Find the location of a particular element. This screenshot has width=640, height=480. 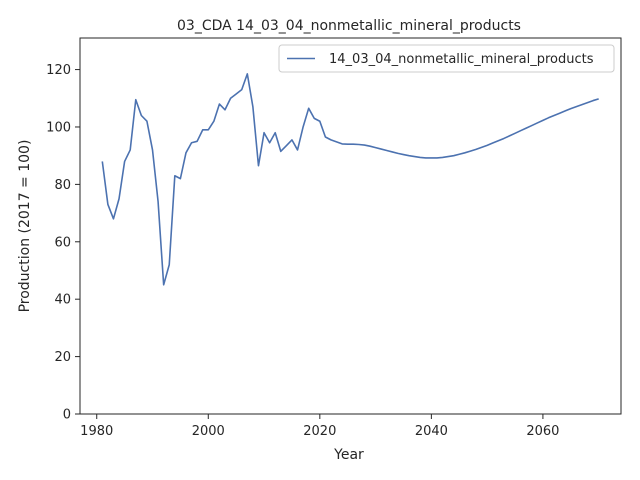

x-tick-label: 2000 is located at coordinates (208, 431).